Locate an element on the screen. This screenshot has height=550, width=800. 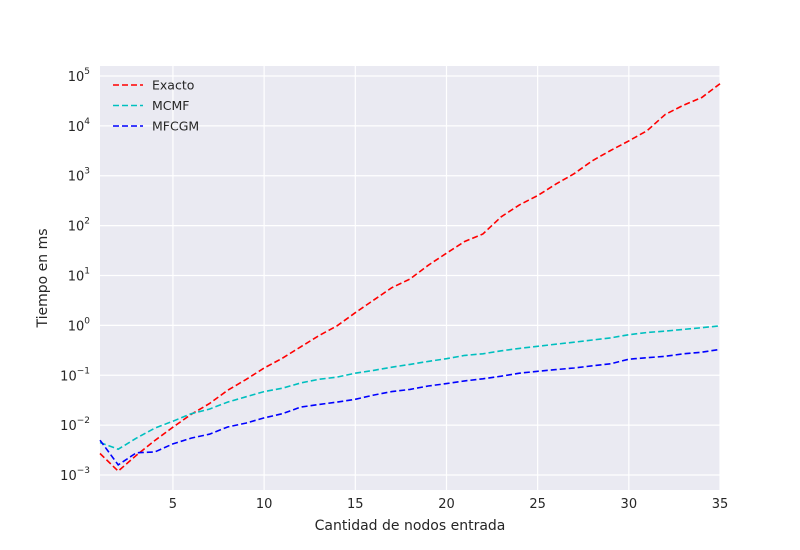
legend: Exacto MCMF MFCGM is located at coordinates (156, 106).